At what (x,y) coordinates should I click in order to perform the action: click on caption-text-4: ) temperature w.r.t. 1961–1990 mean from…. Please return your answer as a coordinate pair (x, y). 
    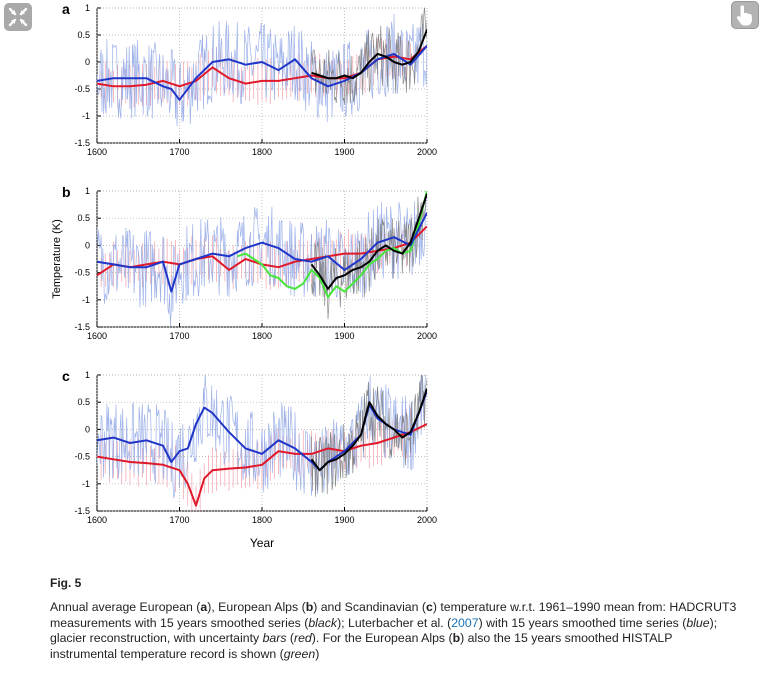
    Looking at the image, I should click on (393, 615).